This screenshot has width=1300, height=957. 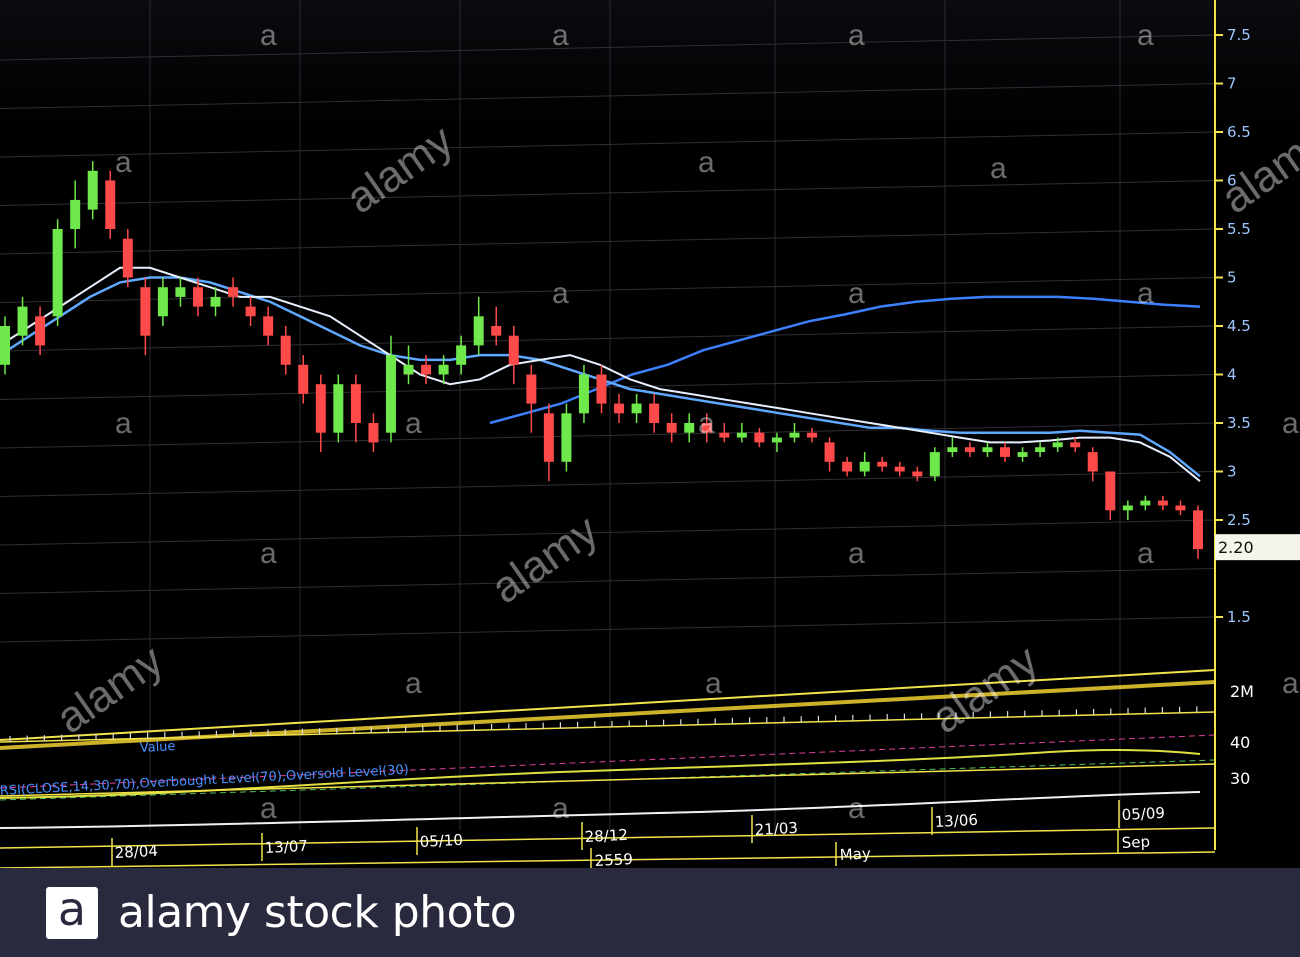 I want to click on rsi-panel-bottom, so click(x=608, y=780).